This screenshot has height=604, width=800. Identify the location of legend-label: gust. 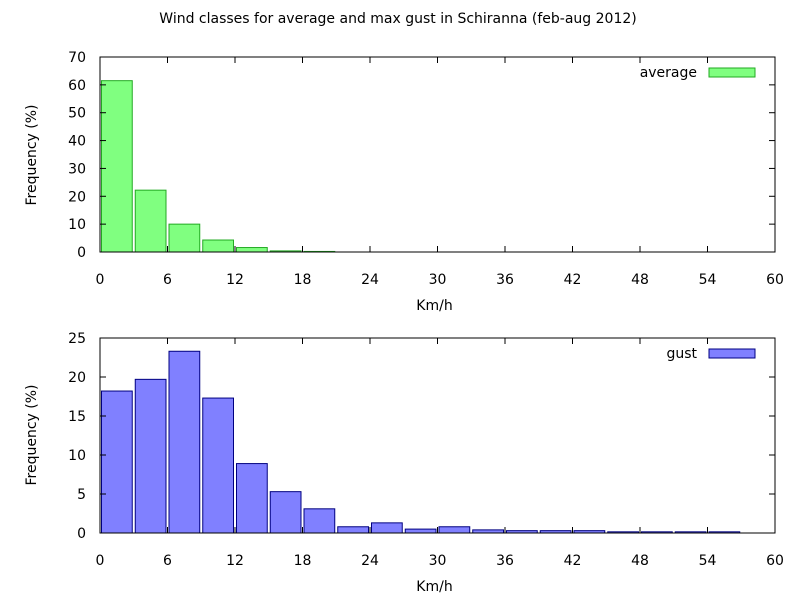
(681, 354).